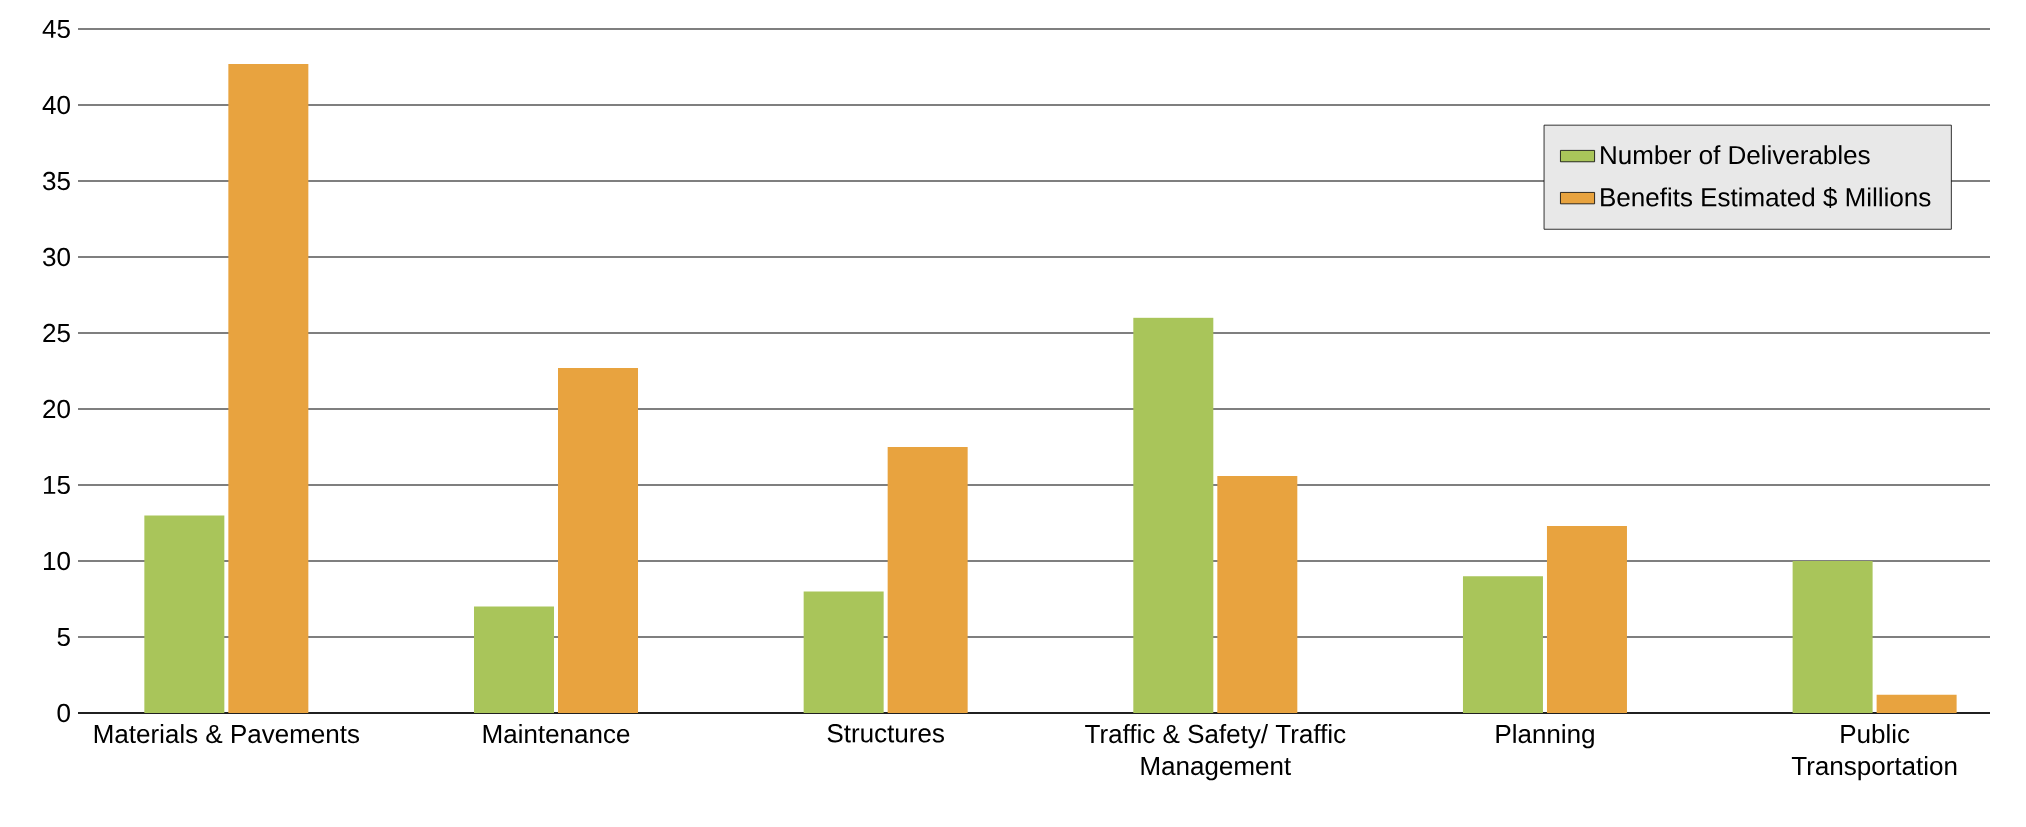 This screenshot has width=2026, height=827. What do you see at coordinates (1874, 752) in the screenshot?
I see `x-tick-label: Public Transportation` at bounding box center [1874, 752].